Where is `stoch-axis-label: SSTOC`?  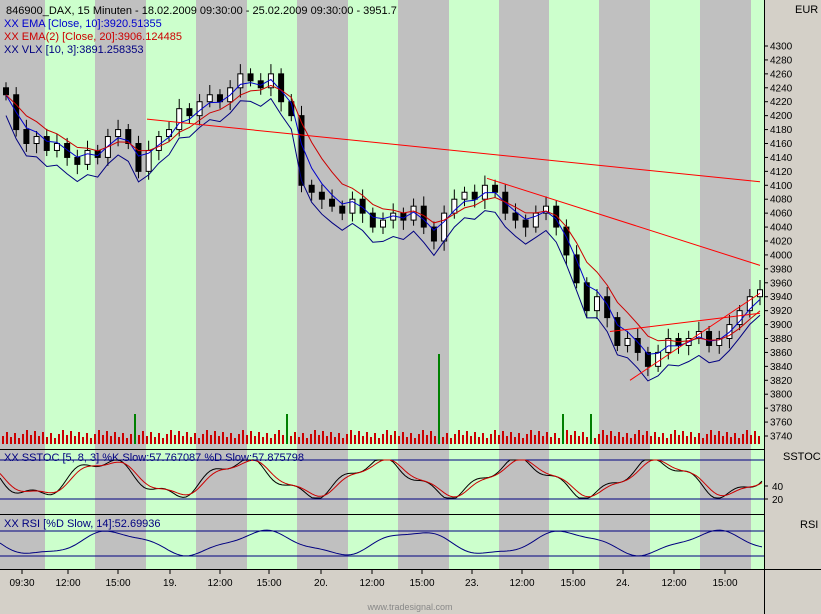
stoch-axis-label: SSTOC is located at coordinates (802, 457).